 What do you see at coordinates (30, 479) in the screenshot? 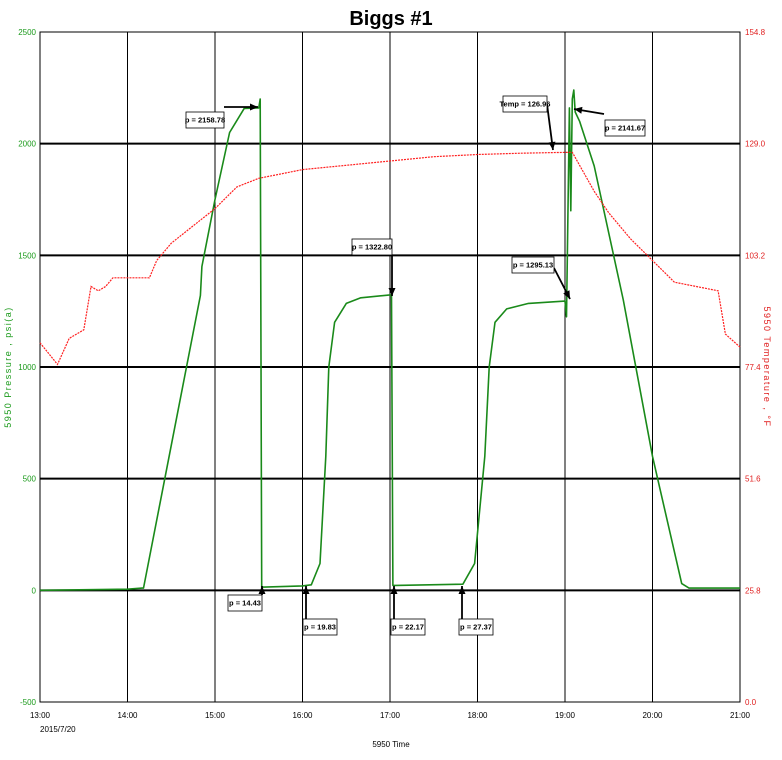
I see `y-left-tick-label: 500` at bounding box center [30, 479].